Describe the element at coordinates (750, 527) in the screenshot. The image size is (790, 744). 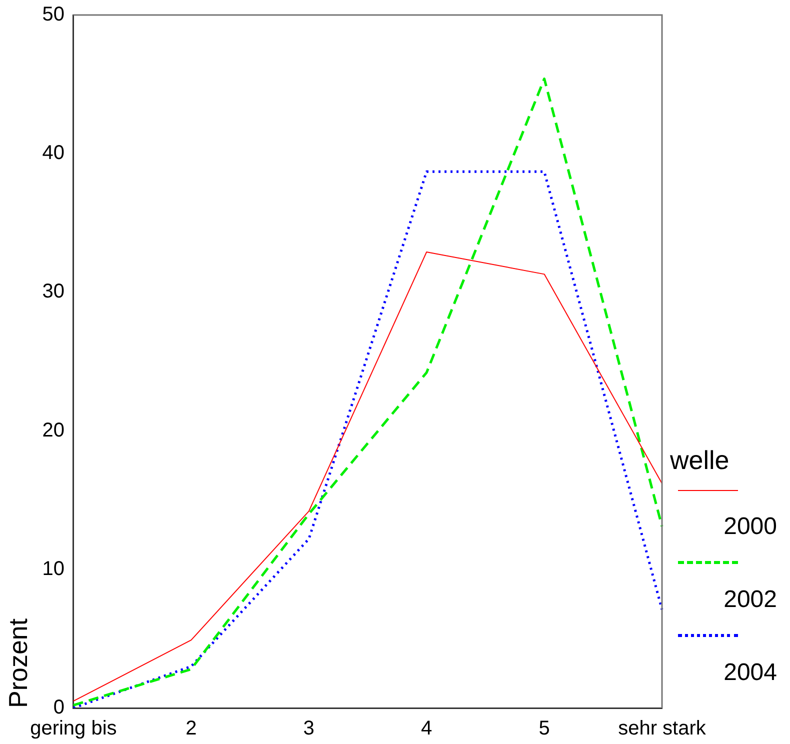
I see `legend-label: 2000` at that location.